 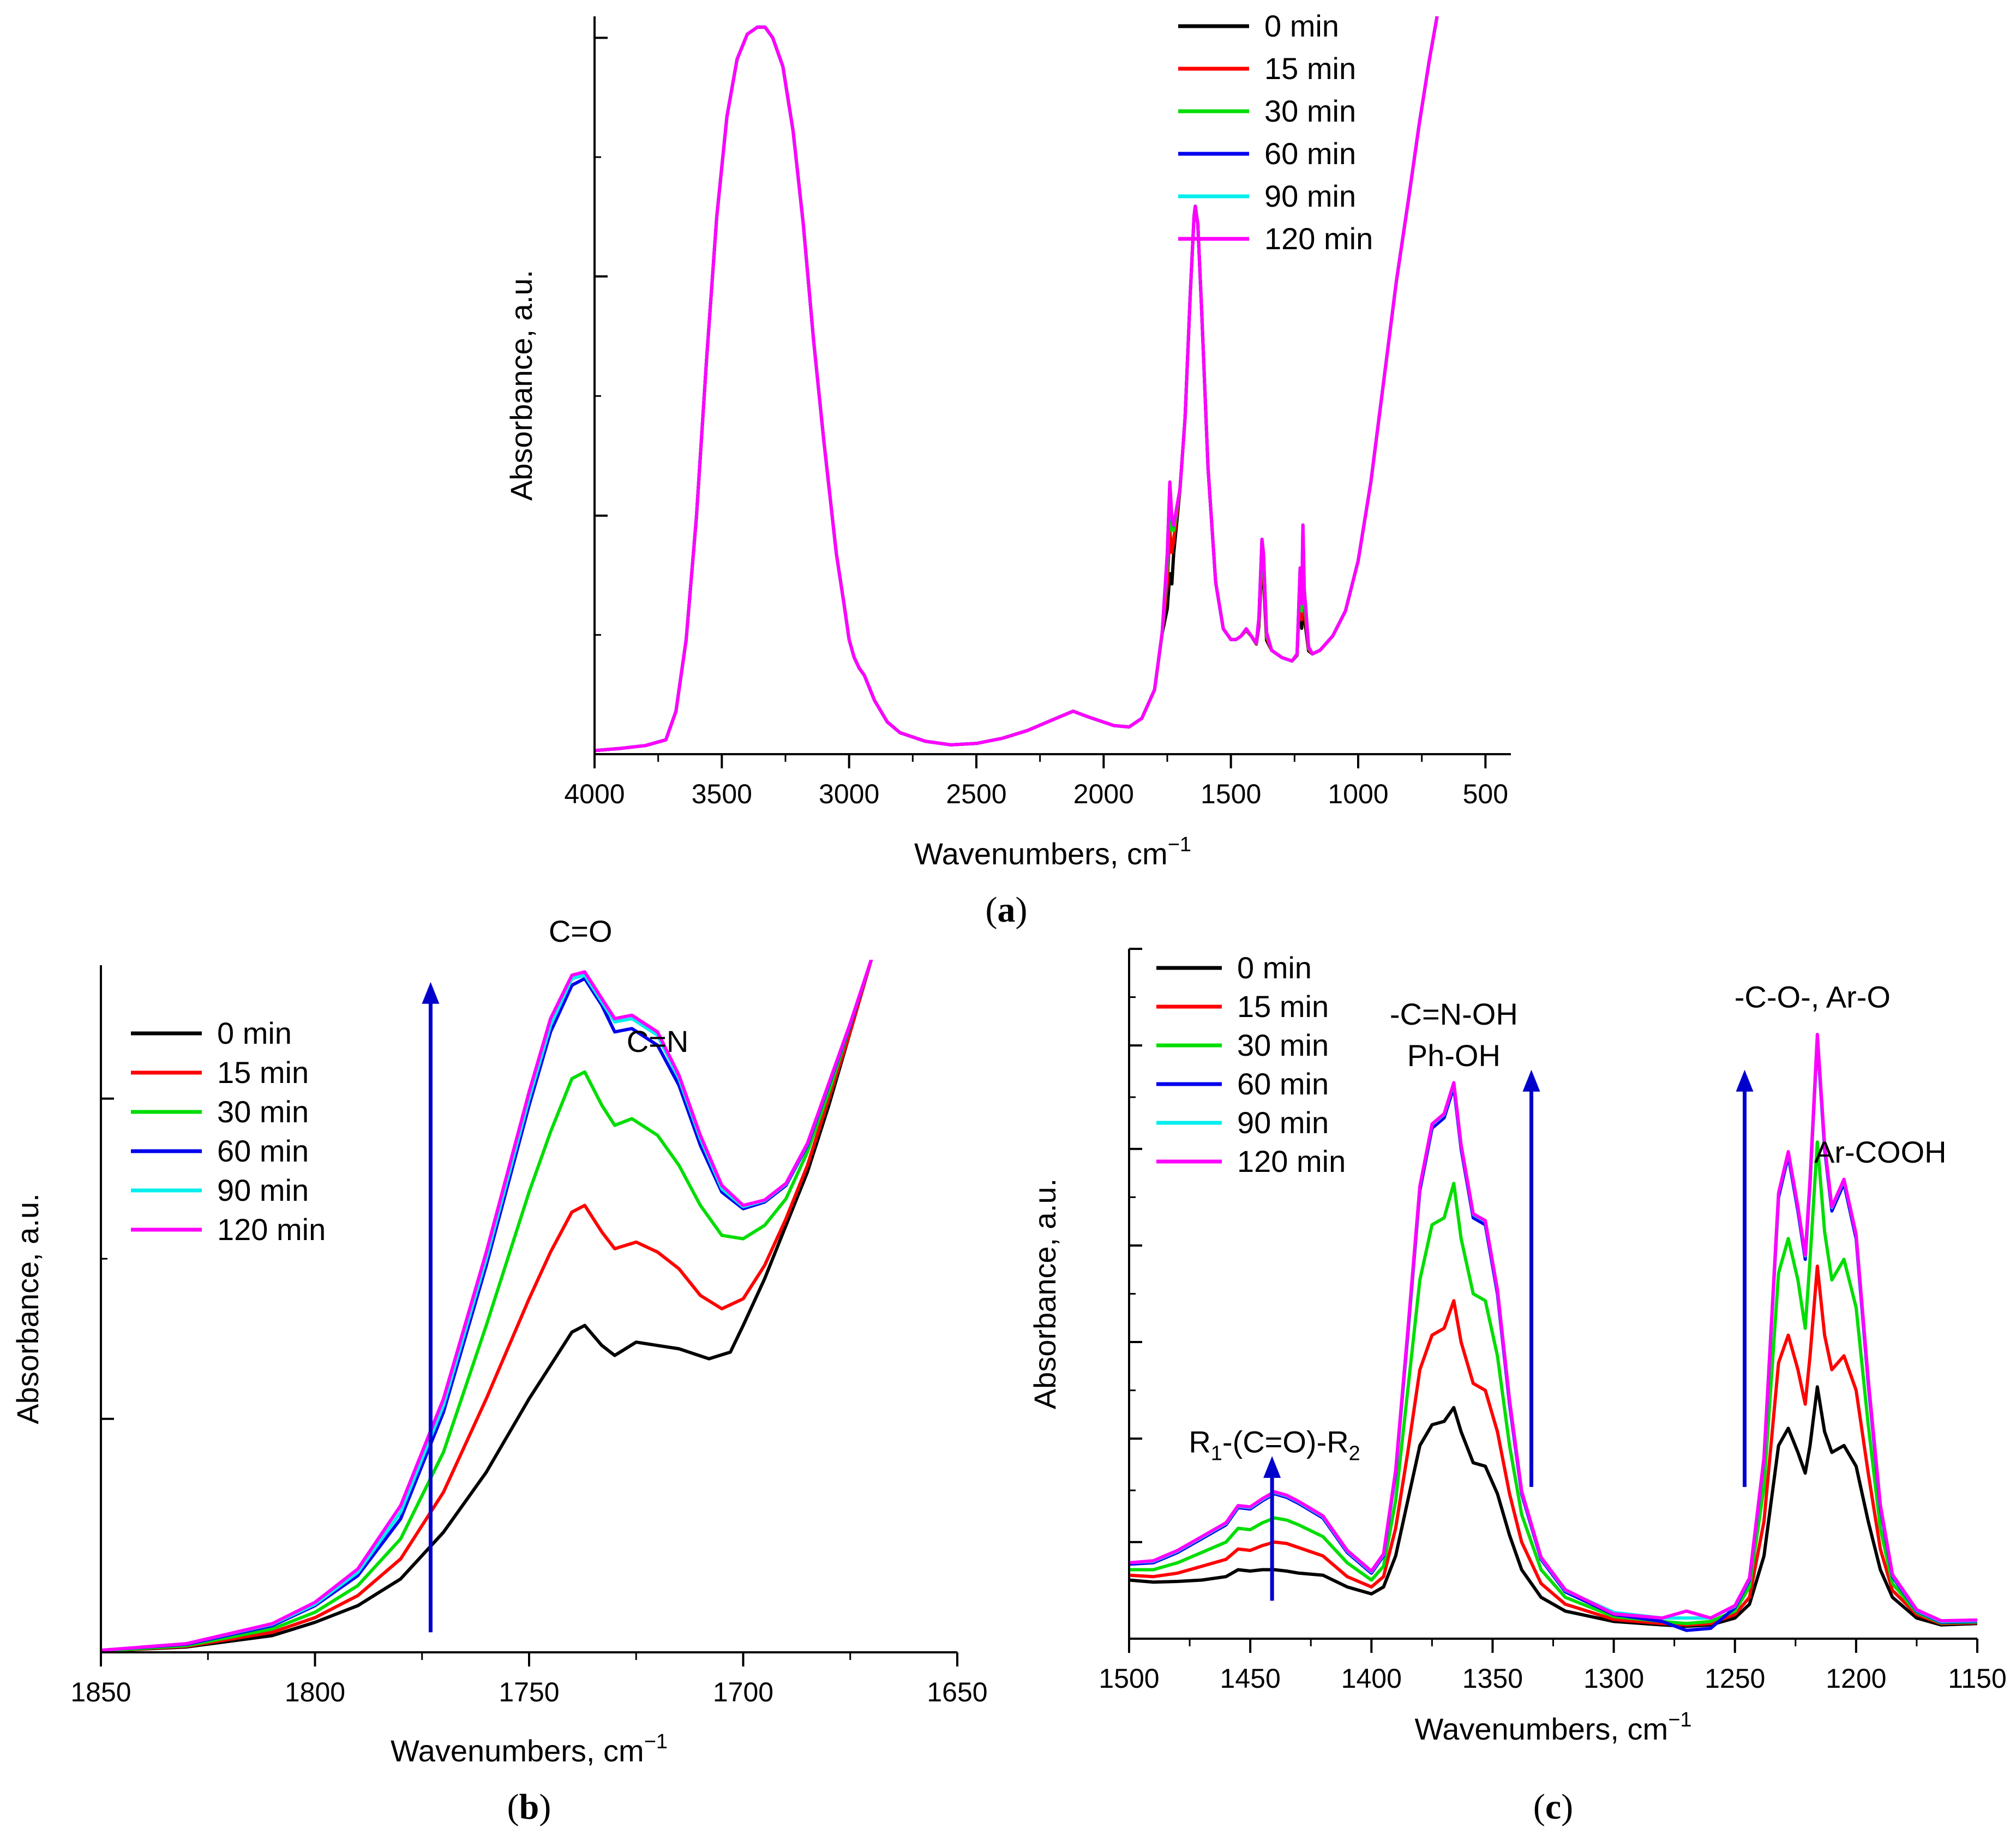 I want to click on panel-label-letter-b: b, so click(x=529, y=1807).